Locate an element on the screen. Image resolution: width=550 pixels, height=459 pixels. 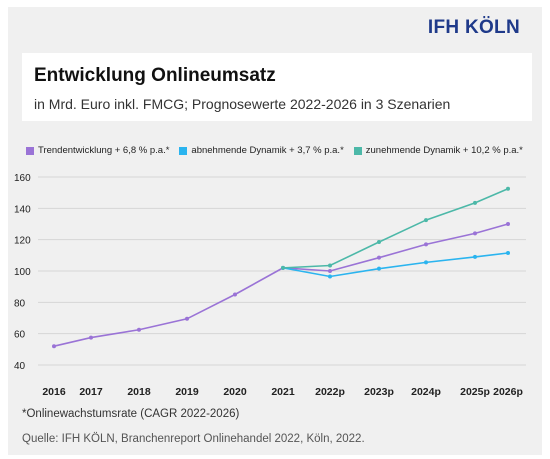
x-tick-label: 2022p is located at coordinates (330, 392).